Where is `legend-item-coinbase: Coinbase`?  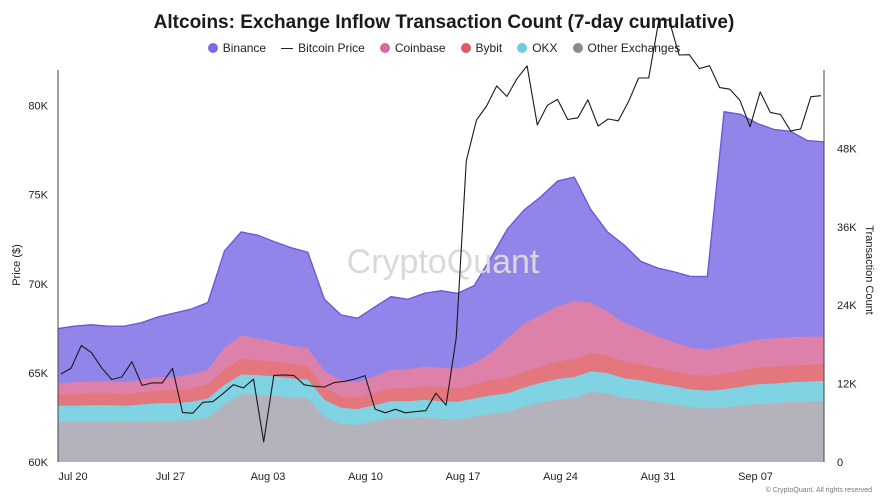
legend-item-coinbase: Coinbase is located at coordinates (412, 48).